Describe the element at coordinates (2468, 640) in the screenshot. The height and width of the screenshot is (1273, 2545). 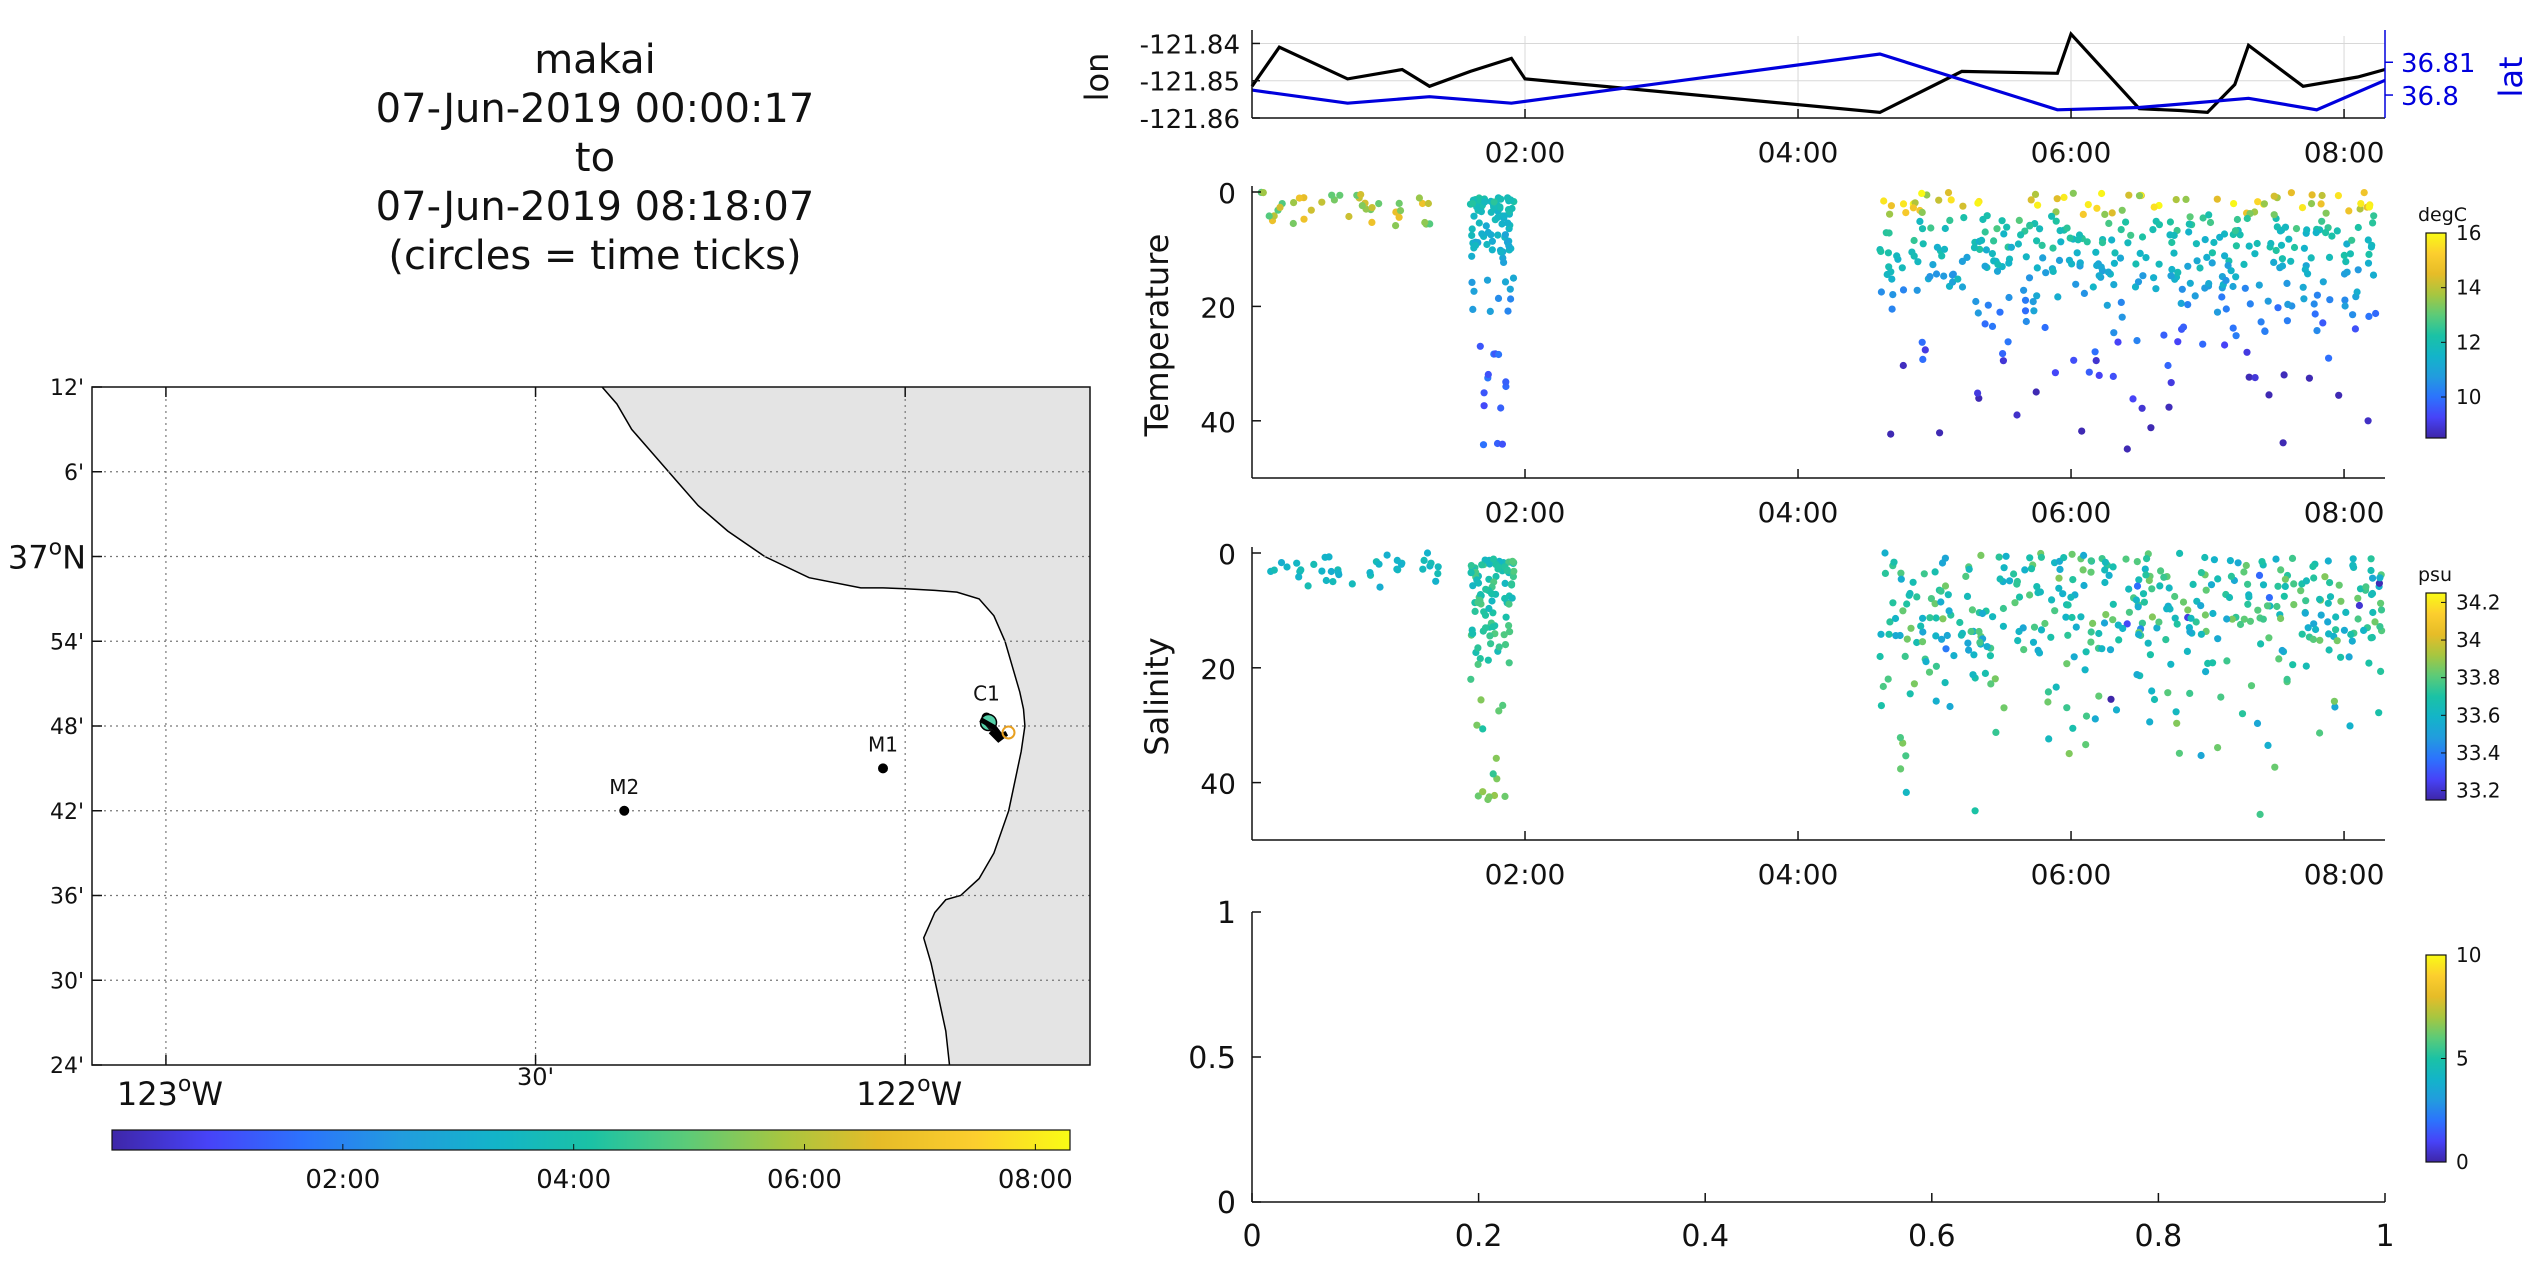
I see `colorbar-tick-label: 34` at that location.